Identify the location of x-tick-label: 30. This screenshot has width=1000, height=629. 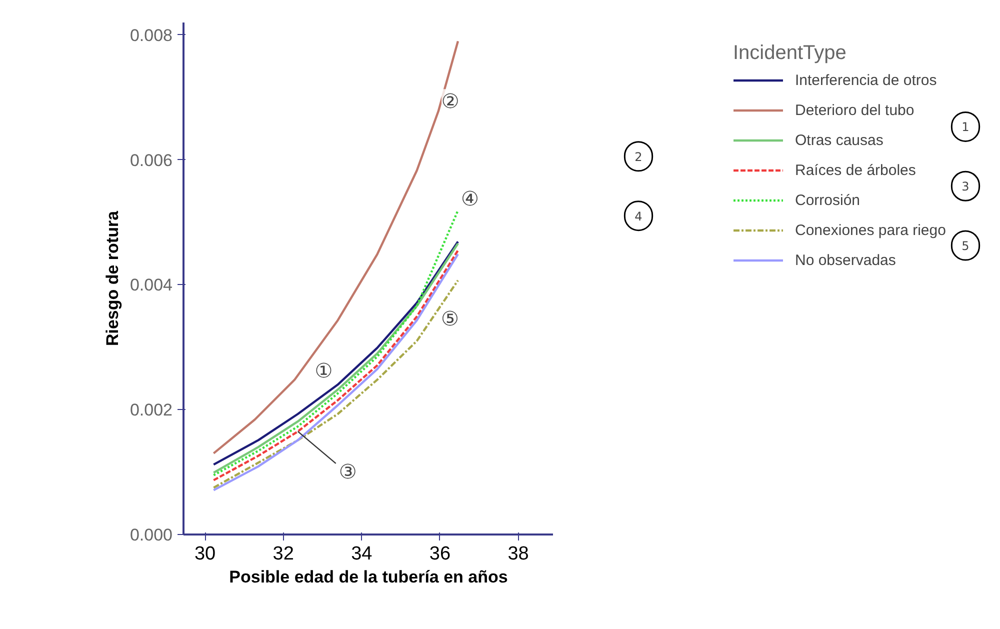
(205, 554).